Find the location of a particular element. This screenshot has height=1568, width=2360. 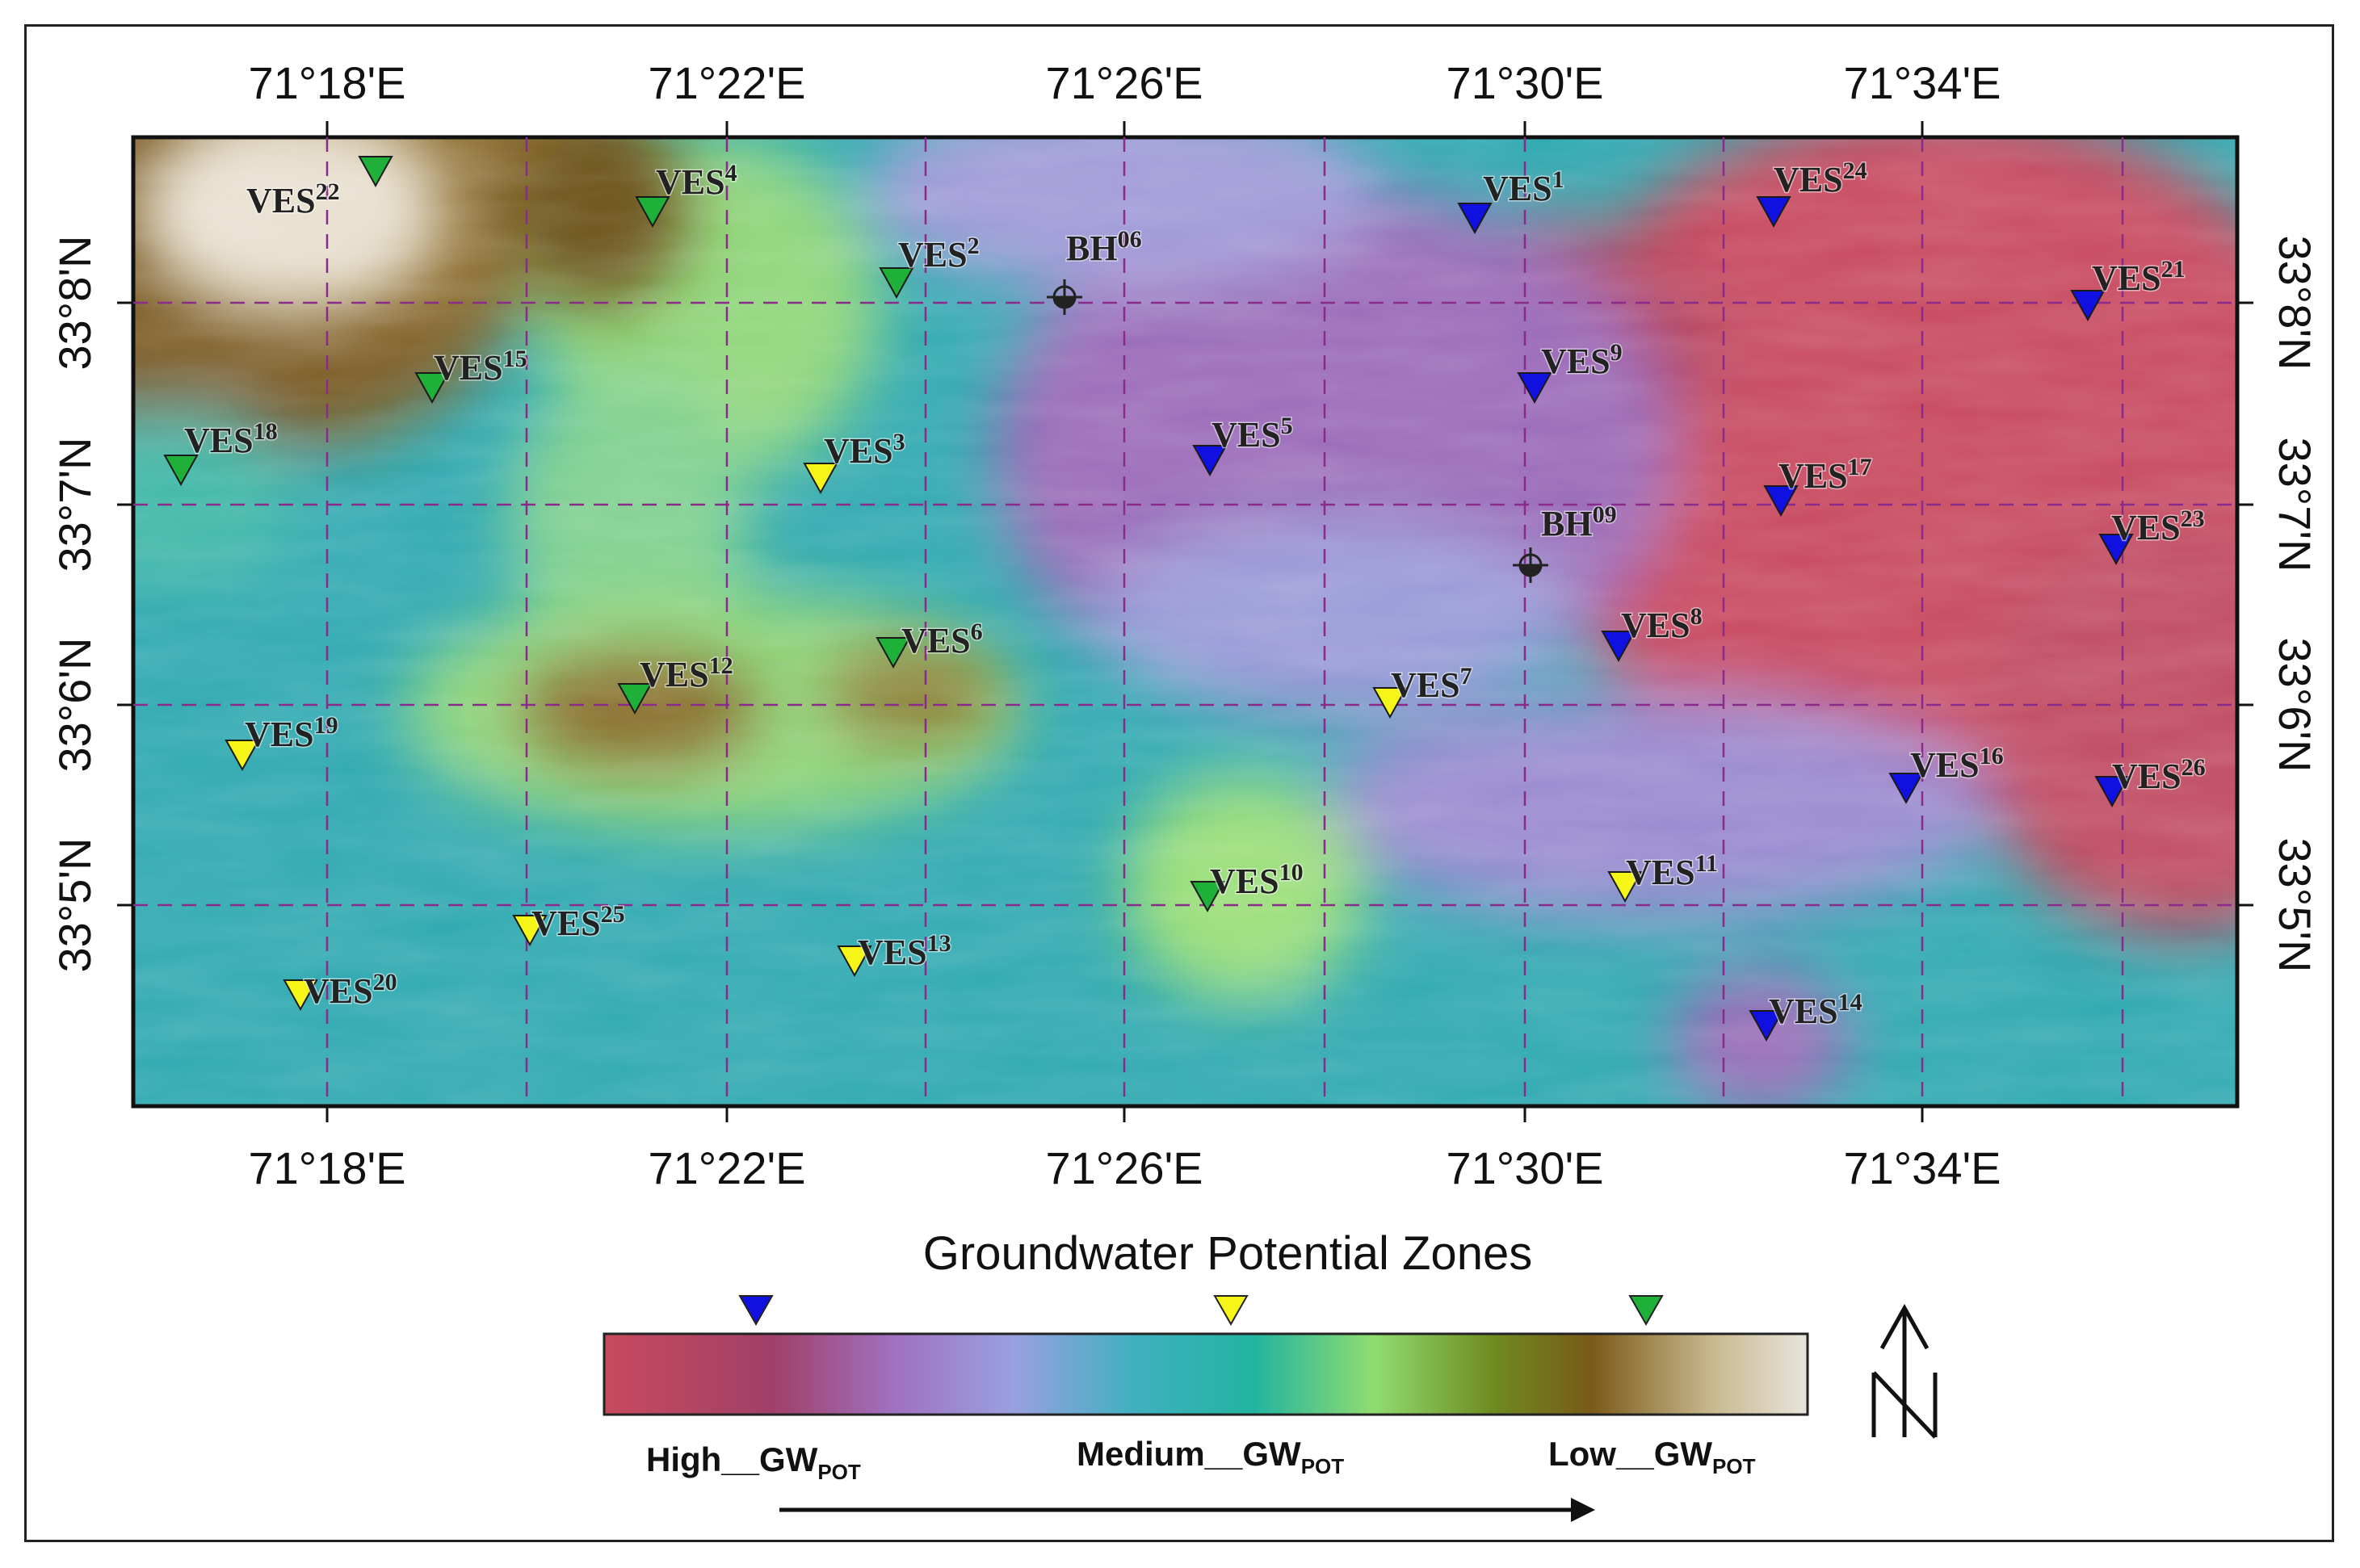

bottom-axis-label: 71°30'E is located at coordinates (1525, 1167).